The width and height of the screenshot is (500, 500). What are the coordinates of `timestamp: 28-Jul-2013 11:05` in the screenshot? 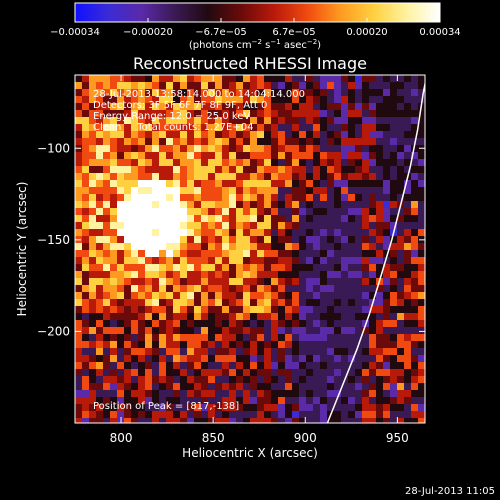 It's located at (450, 491).